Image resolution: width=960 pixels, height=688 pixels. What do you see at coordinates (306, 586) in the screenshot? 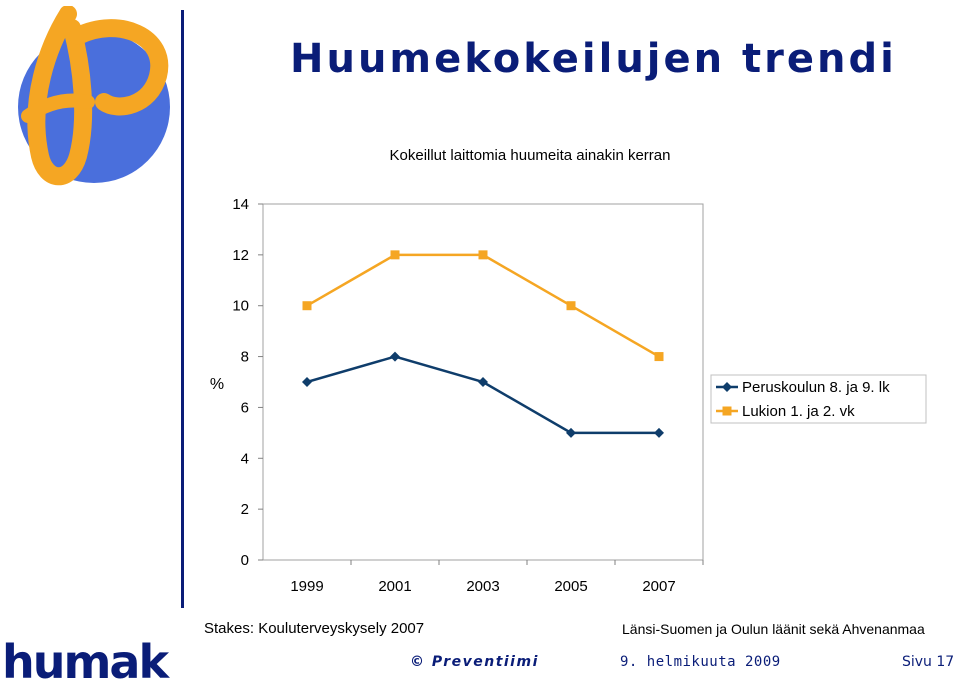
I see `x-tick-label: 1999` at bounding box center [306, 586].